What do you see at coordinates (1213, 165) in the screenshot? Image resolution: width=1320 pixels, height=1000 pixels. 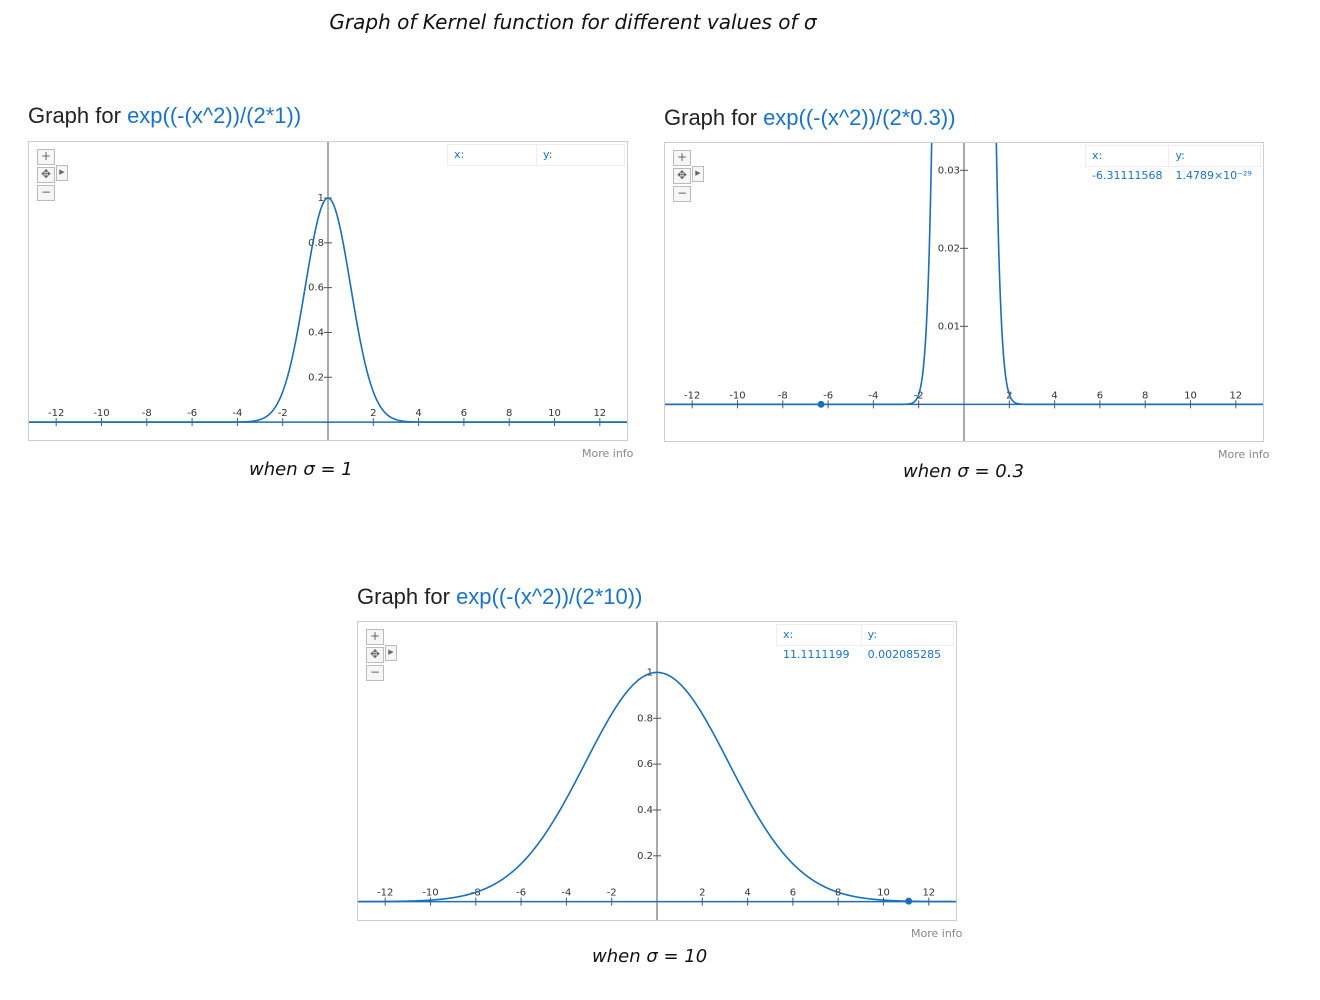 I see `readout-y: y: 1.4789×10⁻²⁹` at bounding box center [1213, 165].